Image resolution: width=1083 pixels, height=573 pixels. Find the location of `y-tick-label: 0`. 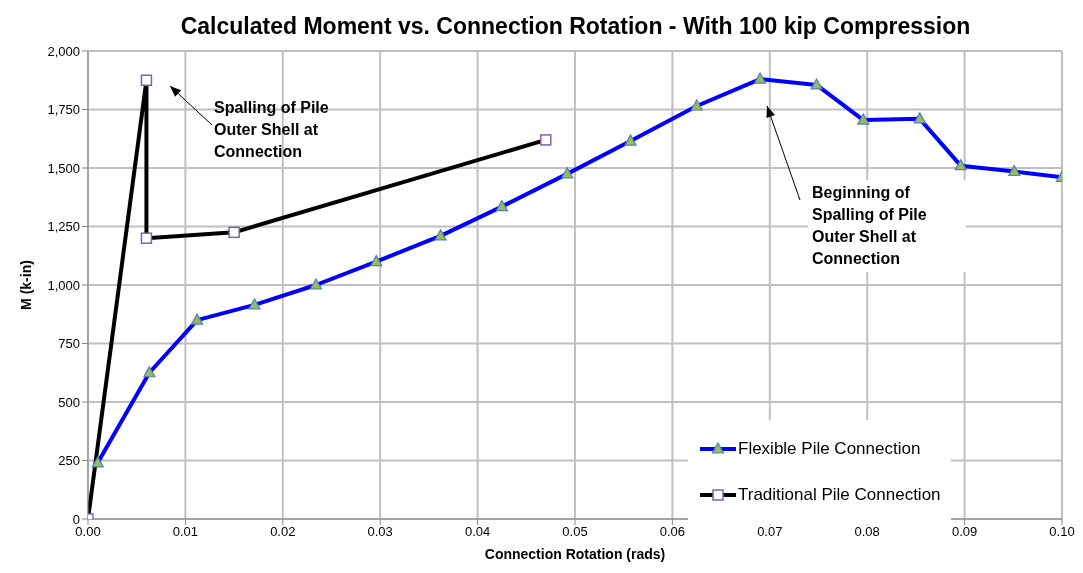

y-tick-label: 0 is located at coordinates (76, 519).